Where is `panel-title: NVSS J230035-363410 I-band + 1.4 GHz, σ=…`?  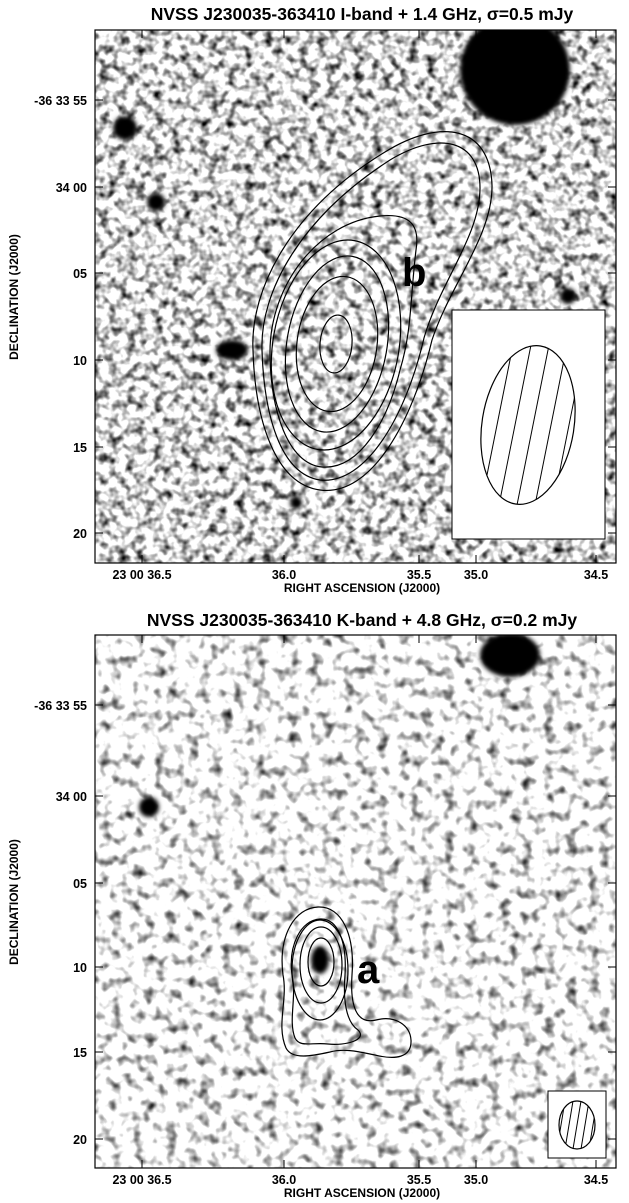 panel-title: NVSS J230035-363410 I-band + 1.4 GHz, σ=… is located at coordinates (362, 14).